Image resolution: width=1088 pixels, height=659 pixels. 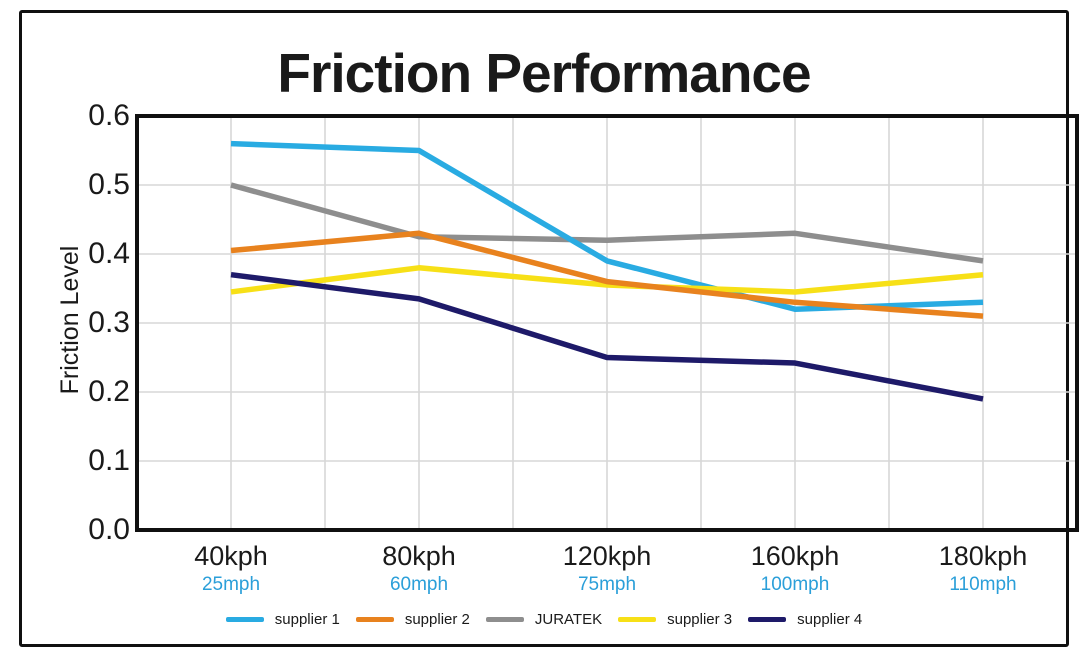 What do you see at coordinates (607, 556) in the screenshot?
I see `x-tick-label-kph: 120kph` at bounding box center [607, 556].